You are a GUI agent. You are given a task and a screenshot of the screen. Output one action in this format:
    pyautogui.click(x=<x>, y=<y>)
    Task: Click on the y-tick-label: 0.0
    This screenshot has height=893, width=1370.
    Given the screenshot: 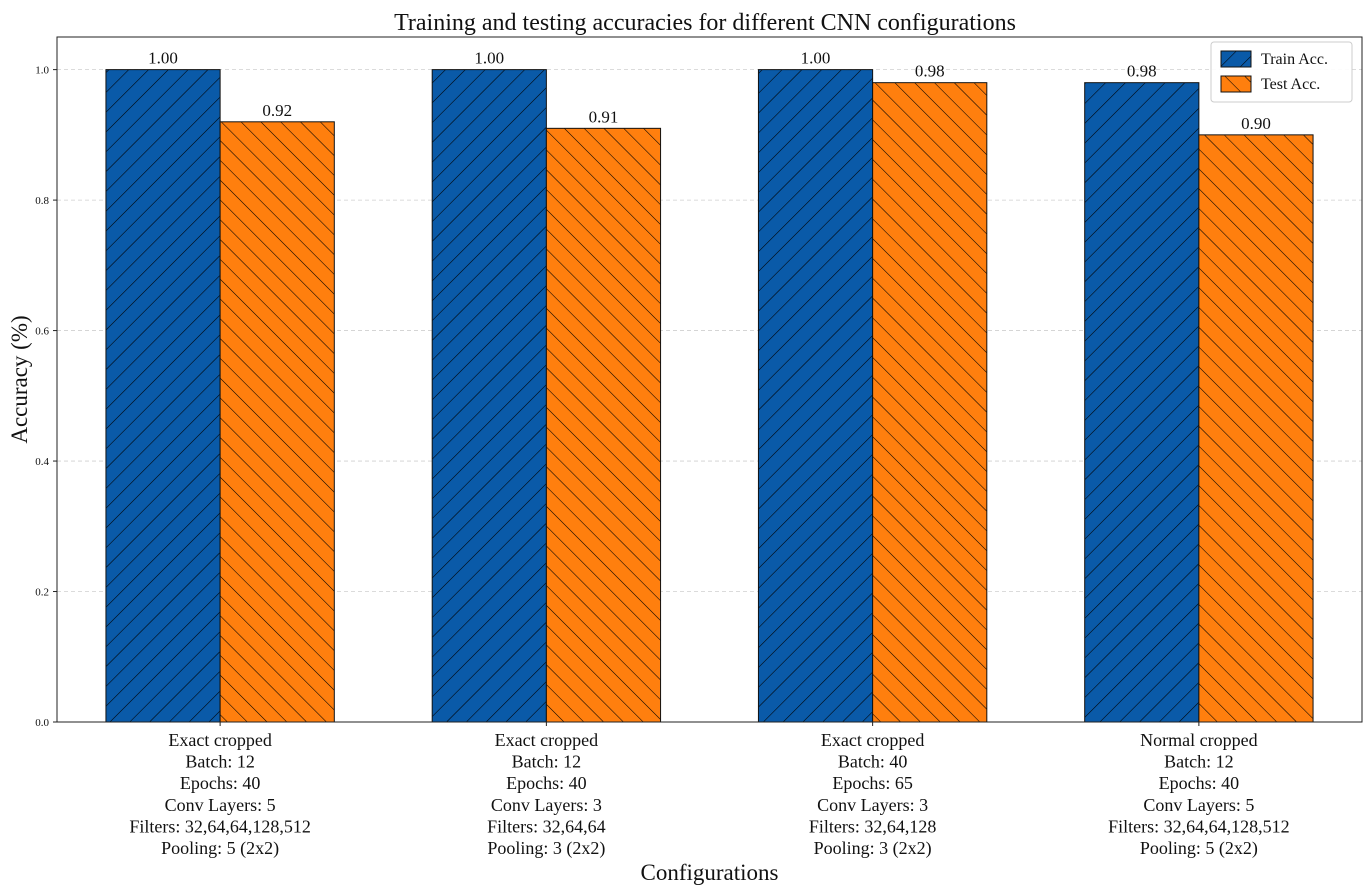 What is the action you would take?
    pyautogui.click(x=42, y=723)
    